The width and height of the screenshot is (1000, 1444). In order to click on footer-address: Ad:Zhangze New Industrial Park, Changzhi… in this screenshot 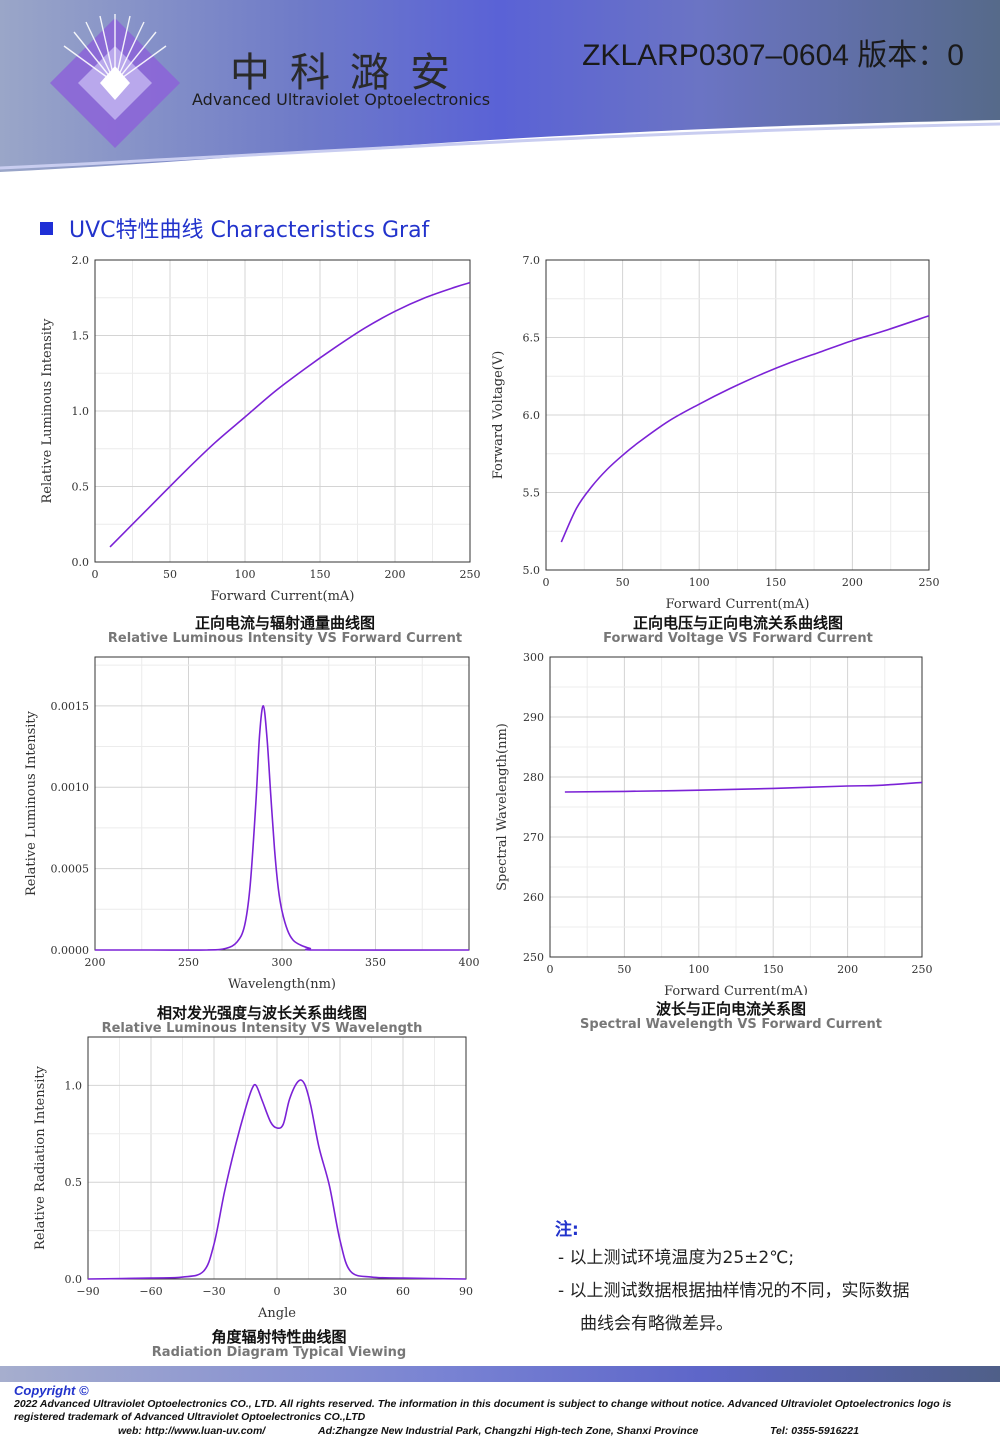, I will do `click(508, 1431)`.